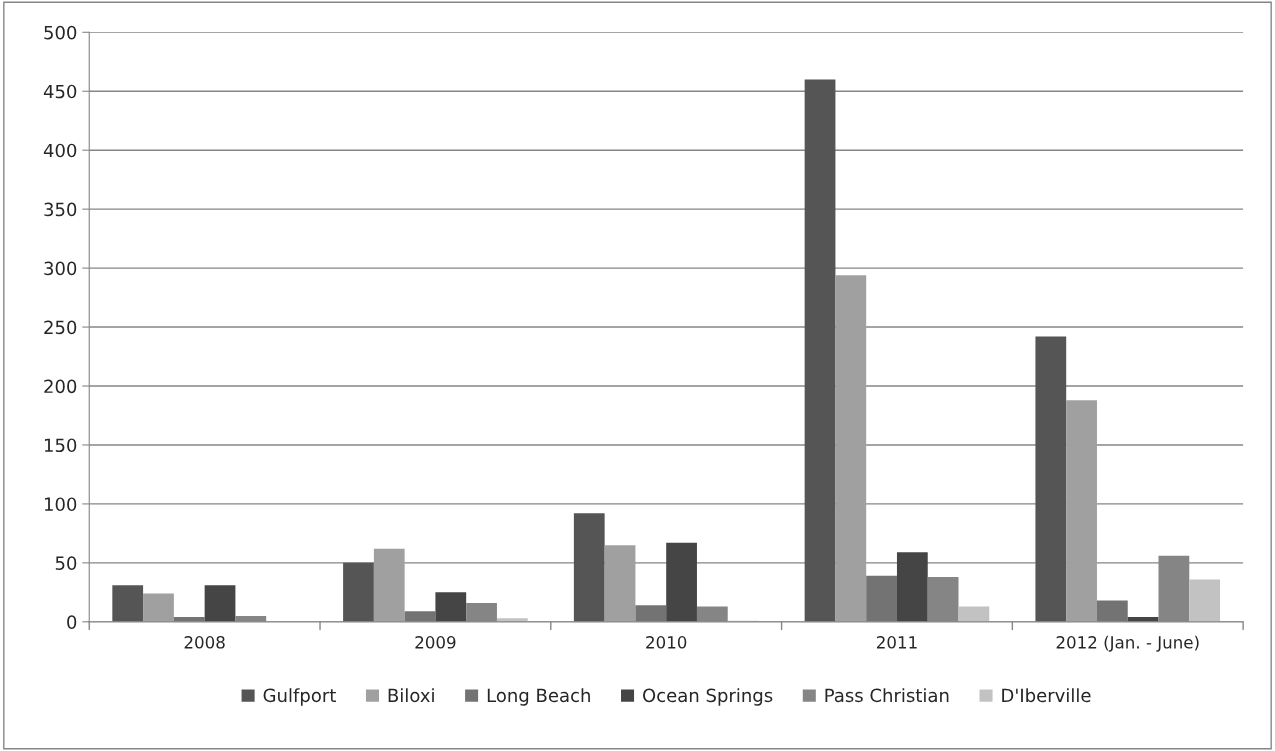  What do you see at coordinates (1127, 643) in the screenshot?
I see `x-tick-label: 2012 (Jan. - June)` at bounding box center [1127, 643].